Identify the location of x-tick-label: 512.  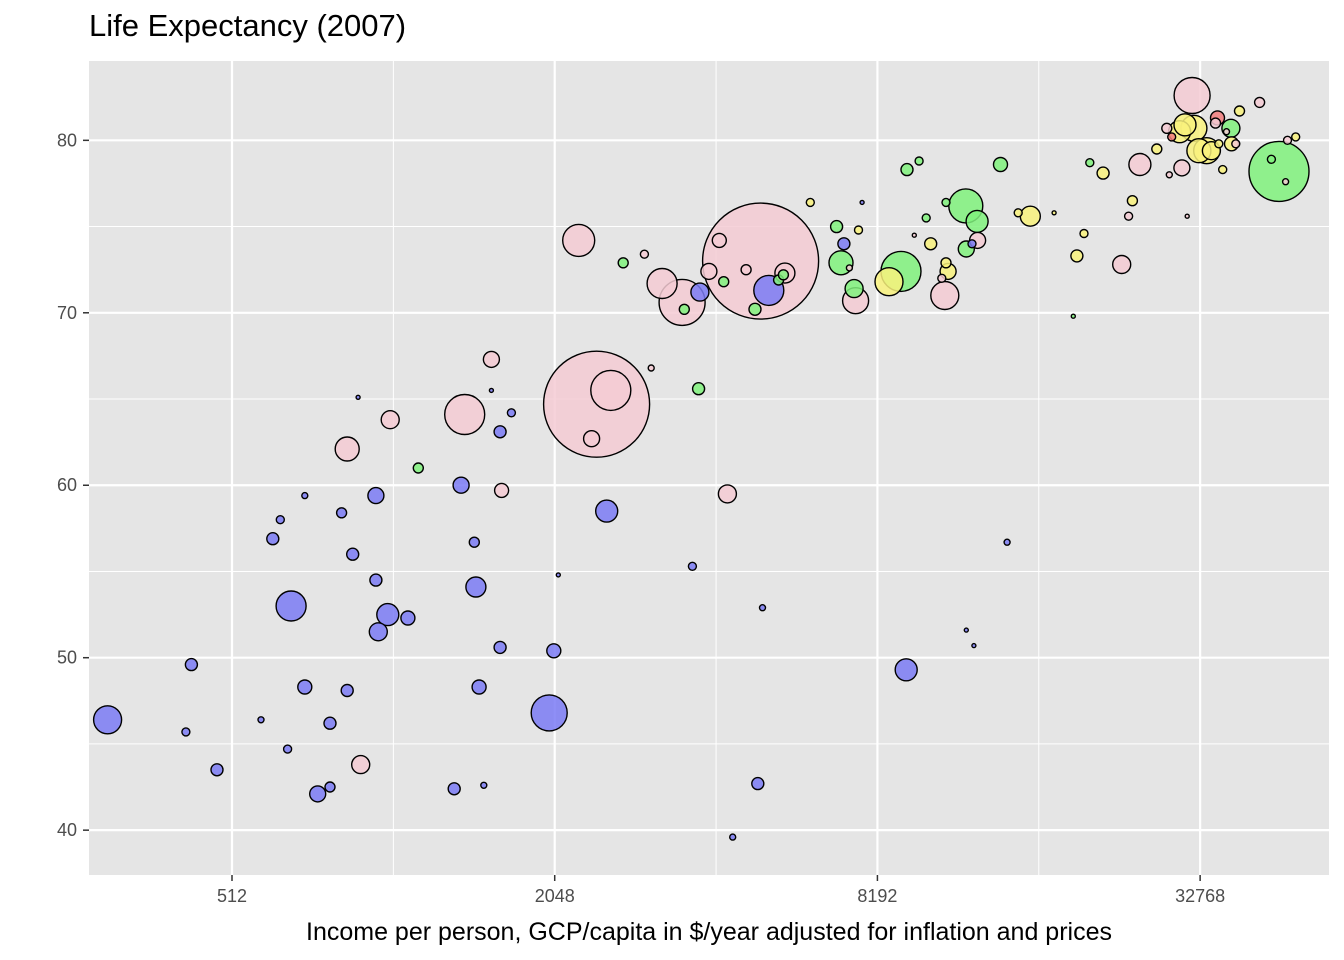
(232, 896).